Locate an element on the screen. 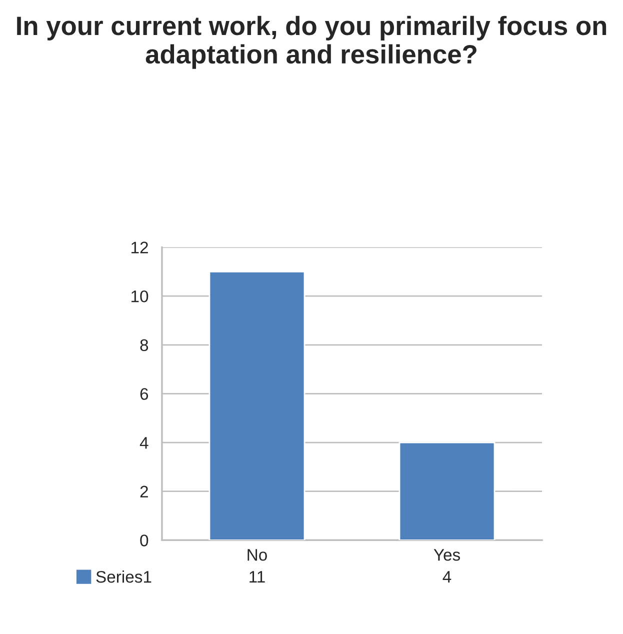 Image resolution: width=623 pixels, height=634 pixels. x-tick-label: No is located at coordinates (257, 555).